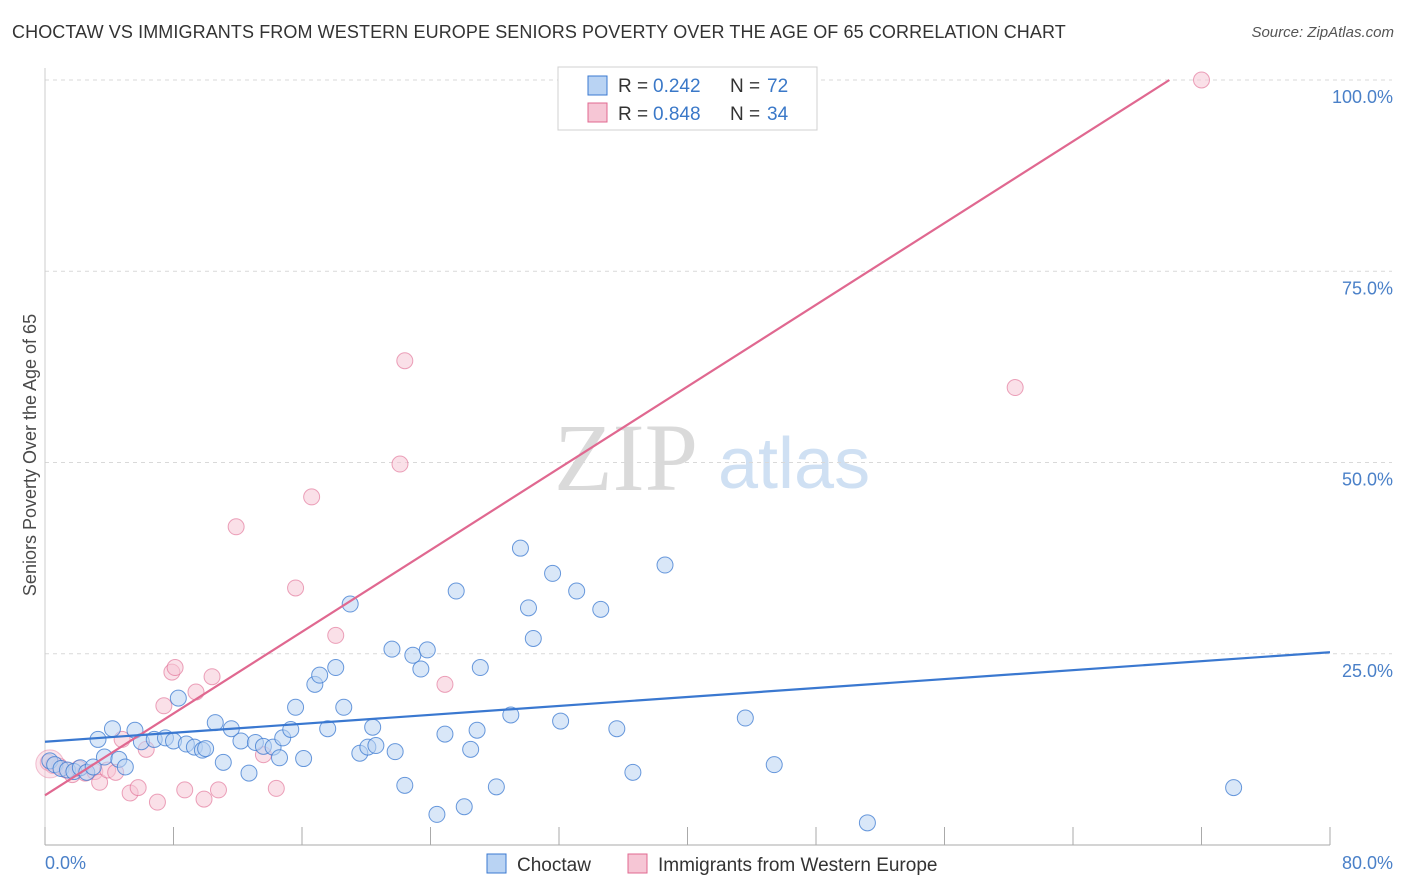 This screenshot has height=892, width=1406. Describe the element at coordinates (687, 98) in the screenshot. I see `legend-top: R = 0.242 N = 72 R = 0.848 N = 34` at that location.